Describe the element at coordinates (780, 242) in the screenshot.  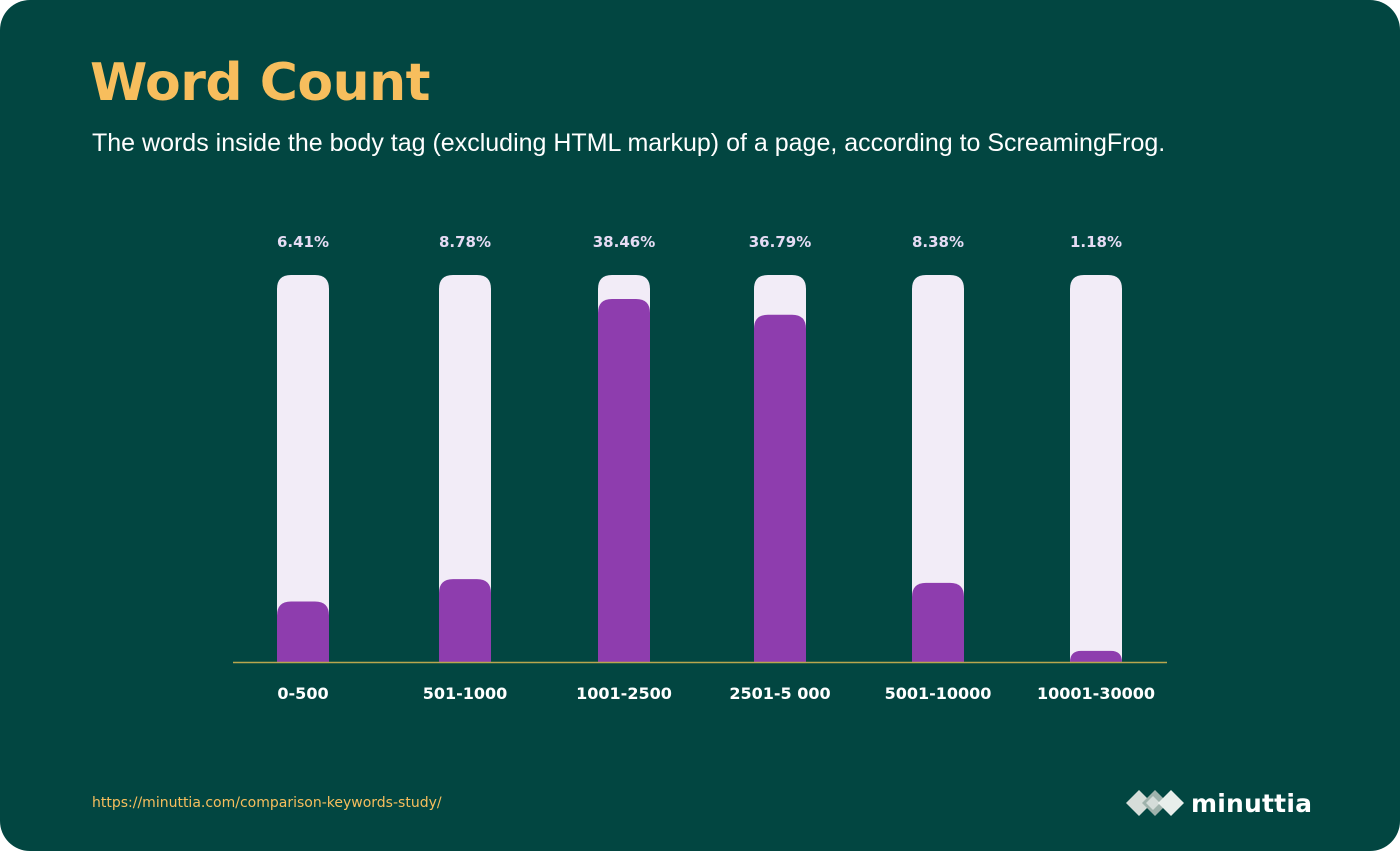
I see `data-label: 36.79%` at that location.